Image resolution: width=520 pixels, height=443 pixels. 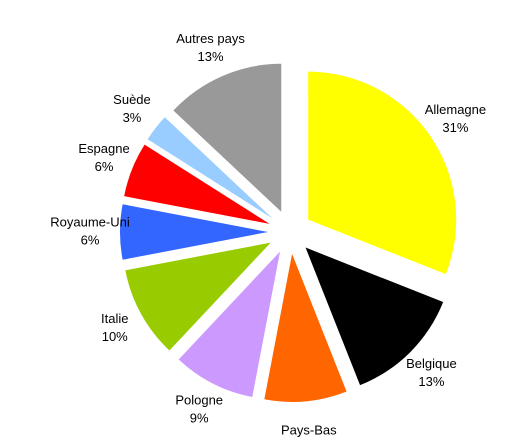 What do you see at coordinates (309, 430) in the screenshot?
I see `slice-label: Pays-Bas` at bounding box center [309, 430].